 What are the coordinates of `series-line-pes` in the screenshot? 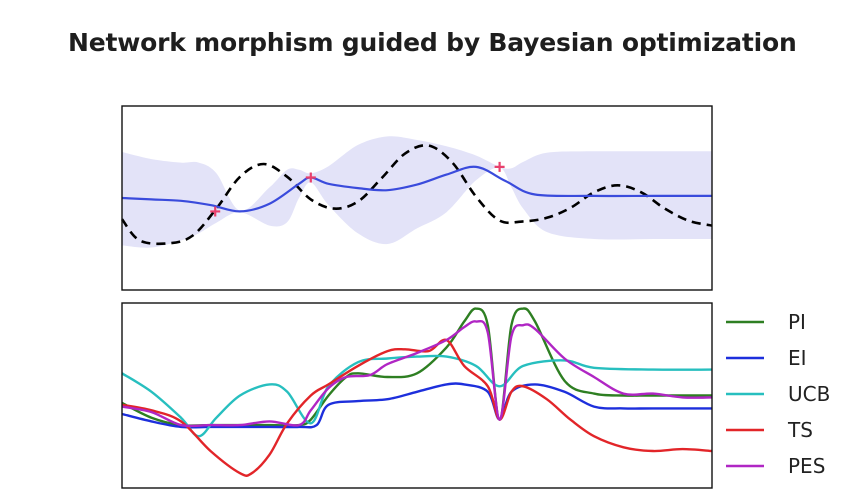 It's located at (417, 373).